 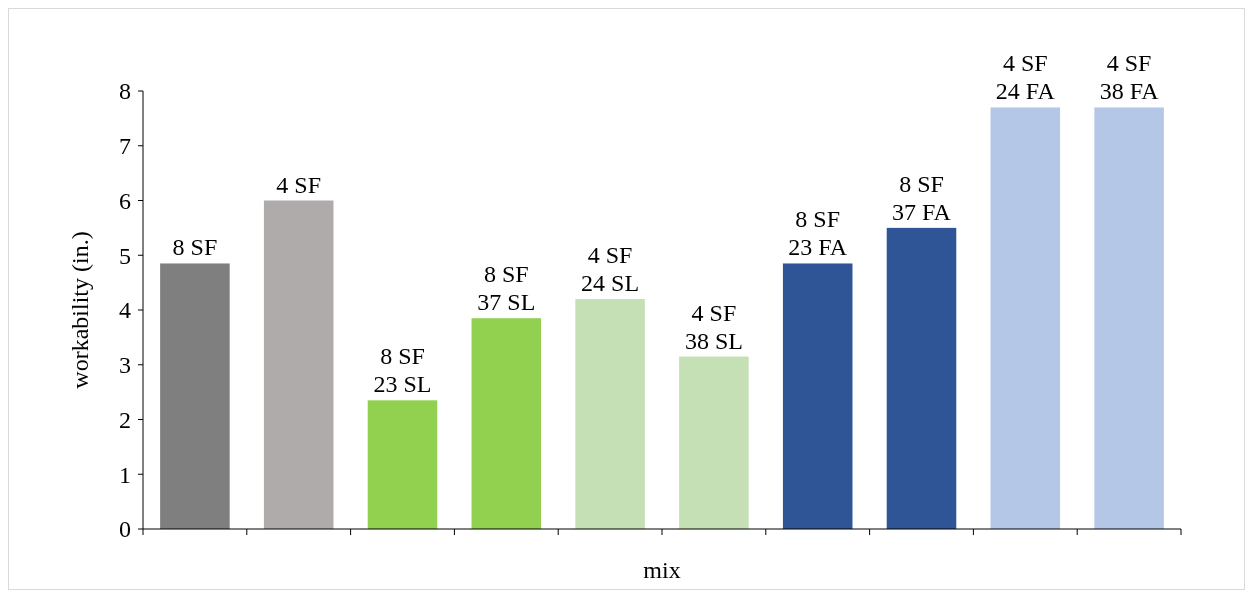 I want to click on x-tick-label: 4 SF, so click(x=299, y=184).